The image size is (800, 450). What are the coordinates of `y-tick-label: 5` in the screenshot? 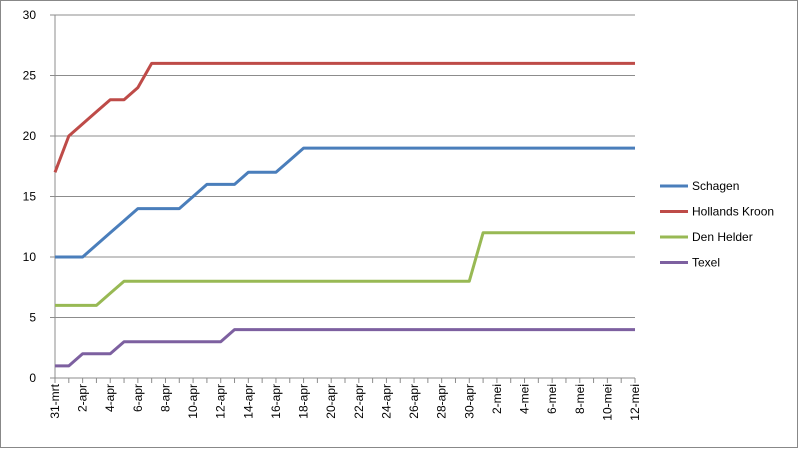 It's located at (32, 318).